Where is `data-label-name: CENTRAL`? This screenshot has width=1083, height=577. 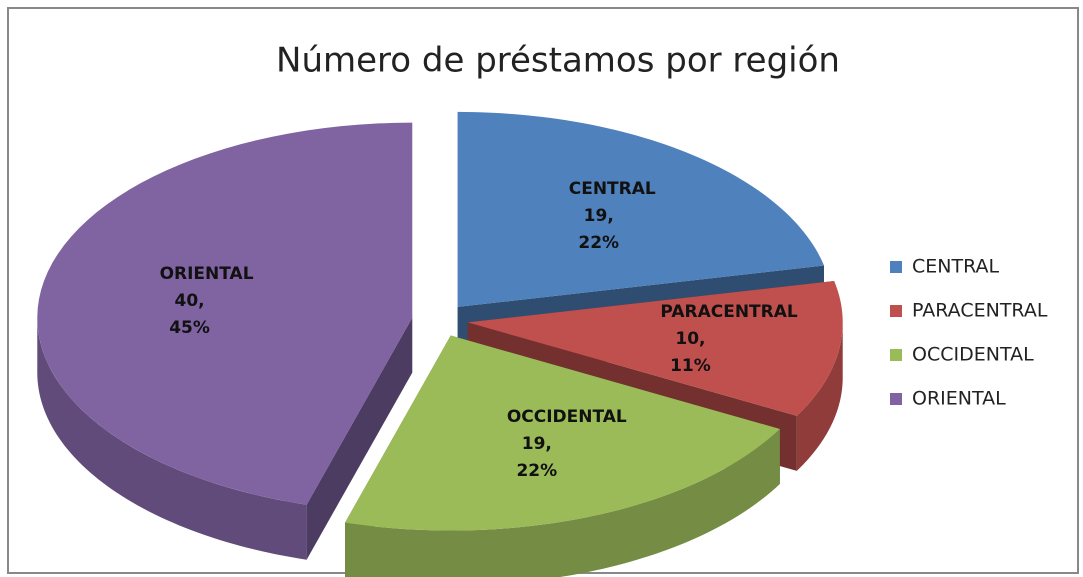 data-label-name: CENTRAL is located at coordinates (612, 188).